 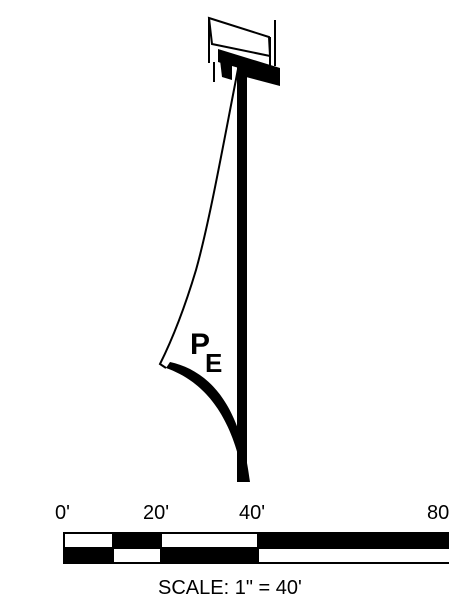 I want to click on wall-cap-structure, so click(x=243, y=51).